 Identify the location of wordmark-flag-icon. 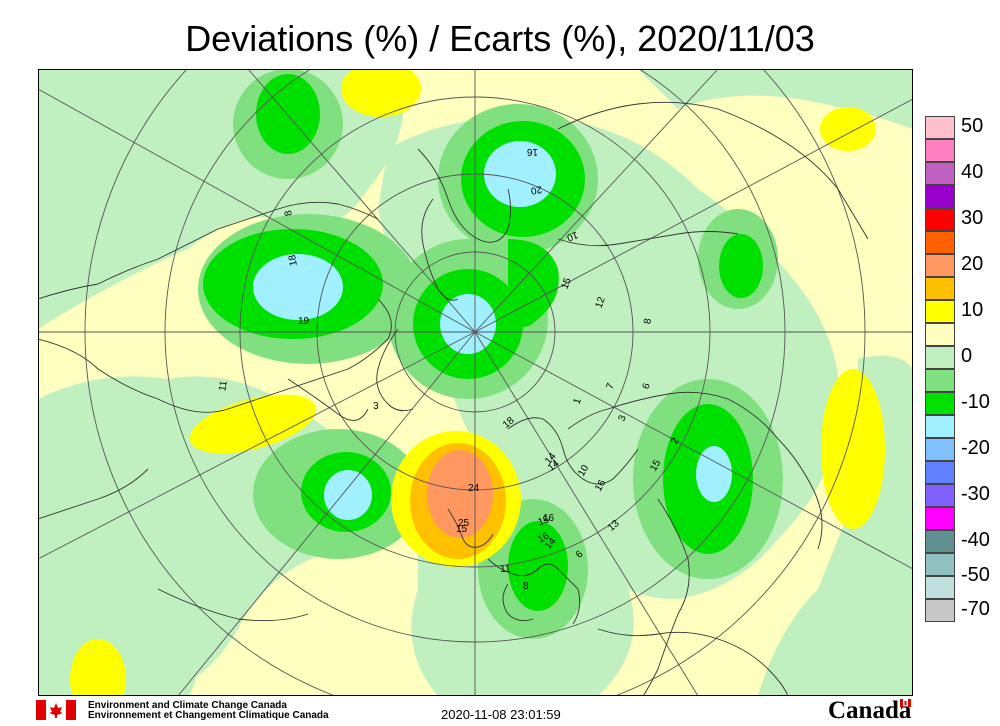
(905, 703).